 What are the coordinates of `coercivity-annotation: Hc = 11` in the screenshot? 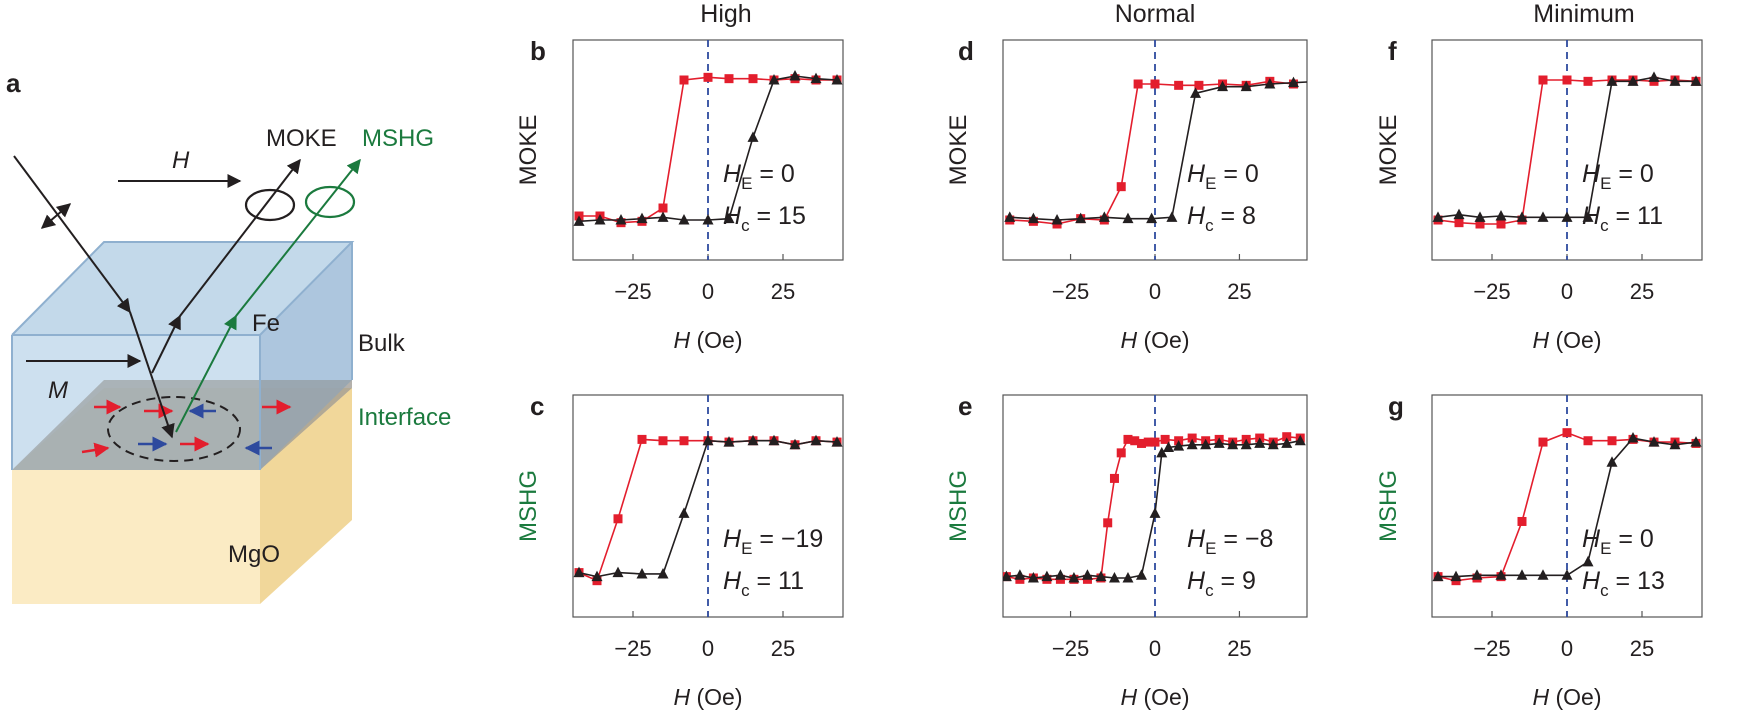 It's located at (763, 583).